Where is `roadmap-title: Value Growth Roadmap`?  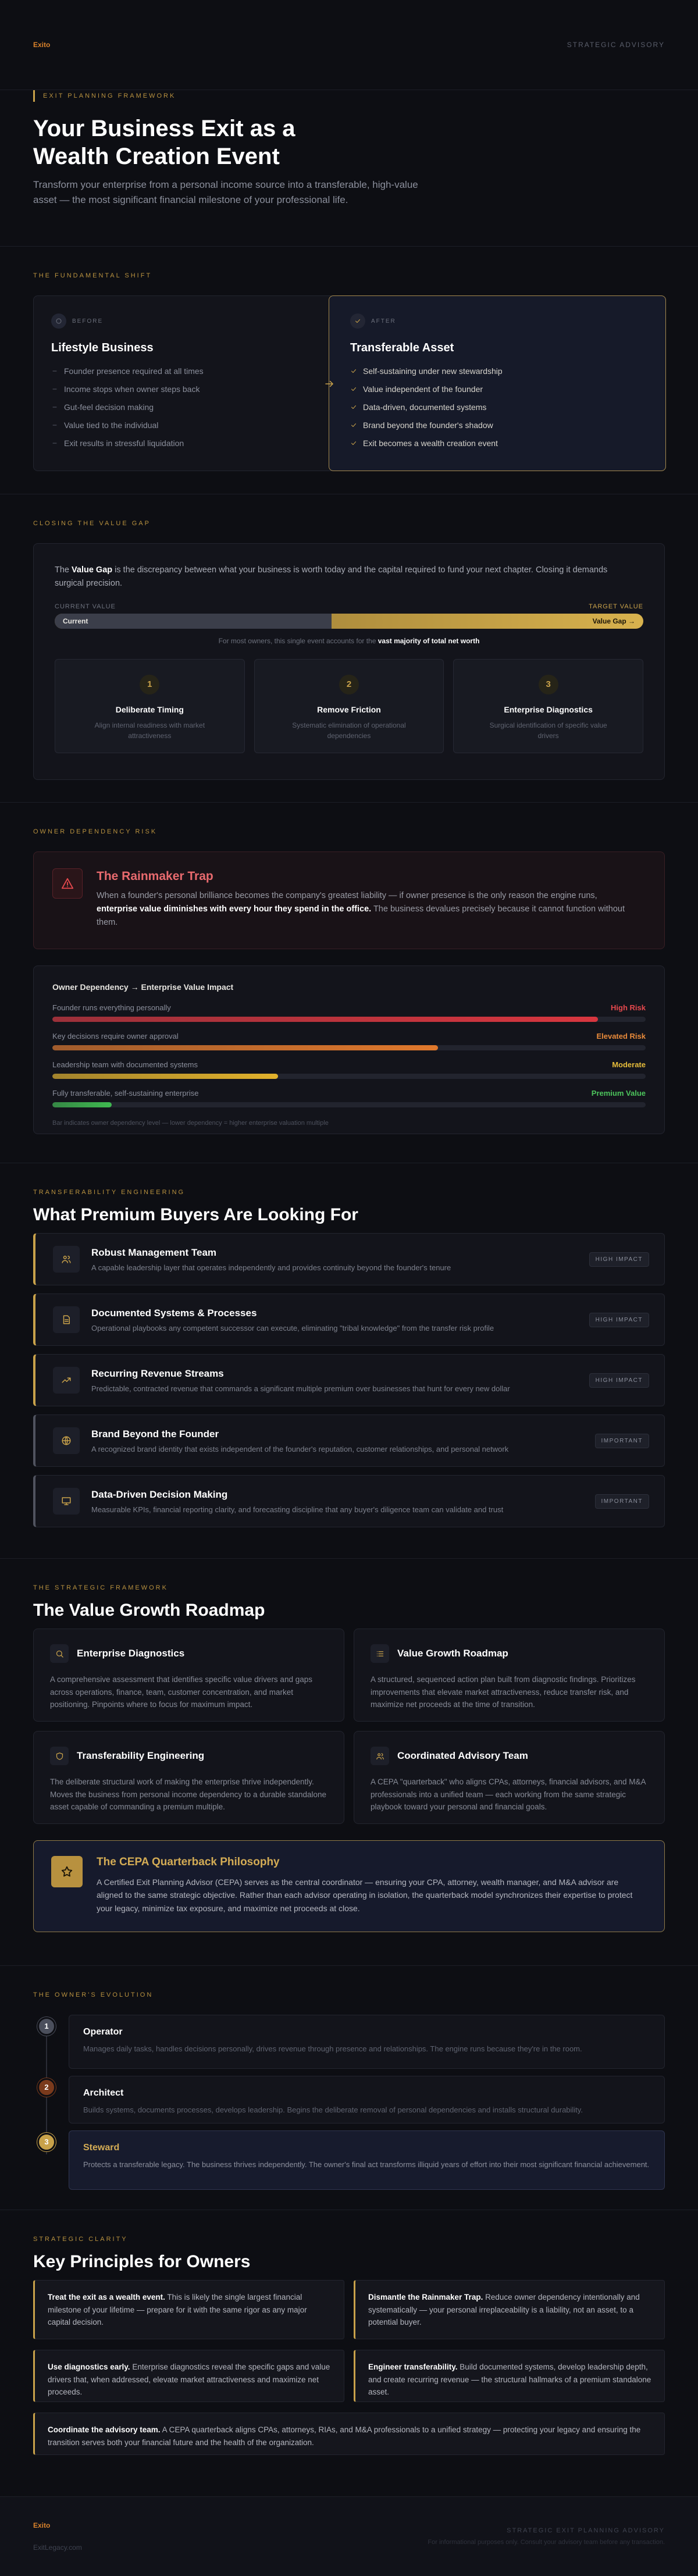 roadmap-title: Value Growth Roadmap is located at coordinates (452, 1653).